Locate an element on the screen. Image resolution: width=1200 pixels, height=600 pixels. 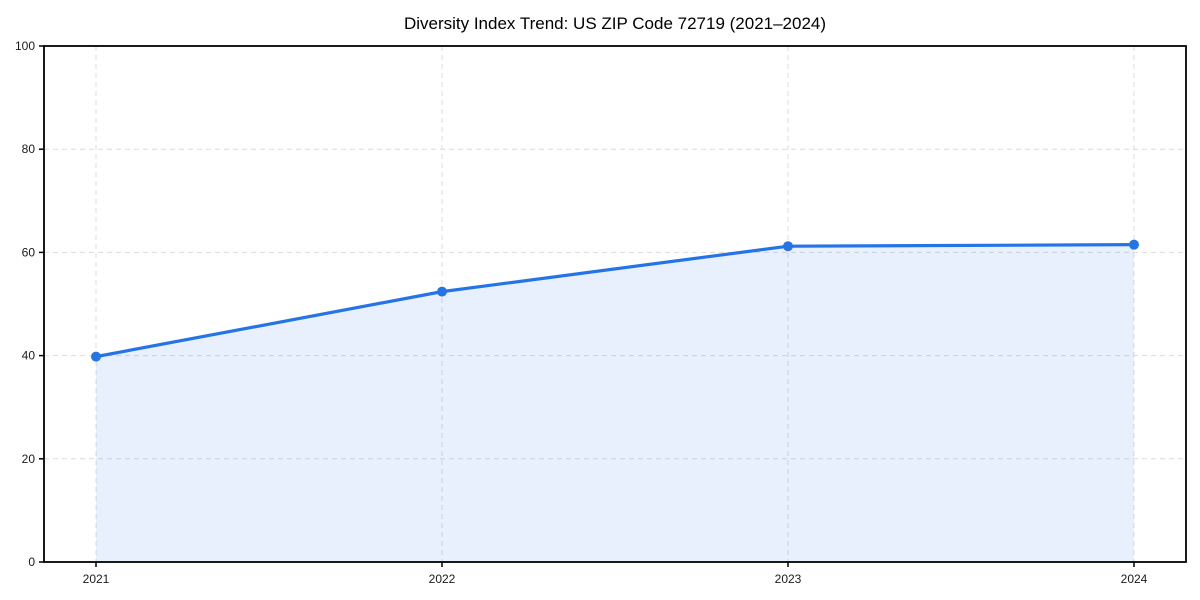
y-tick-label: 100 is located at coordinates (25, 46).